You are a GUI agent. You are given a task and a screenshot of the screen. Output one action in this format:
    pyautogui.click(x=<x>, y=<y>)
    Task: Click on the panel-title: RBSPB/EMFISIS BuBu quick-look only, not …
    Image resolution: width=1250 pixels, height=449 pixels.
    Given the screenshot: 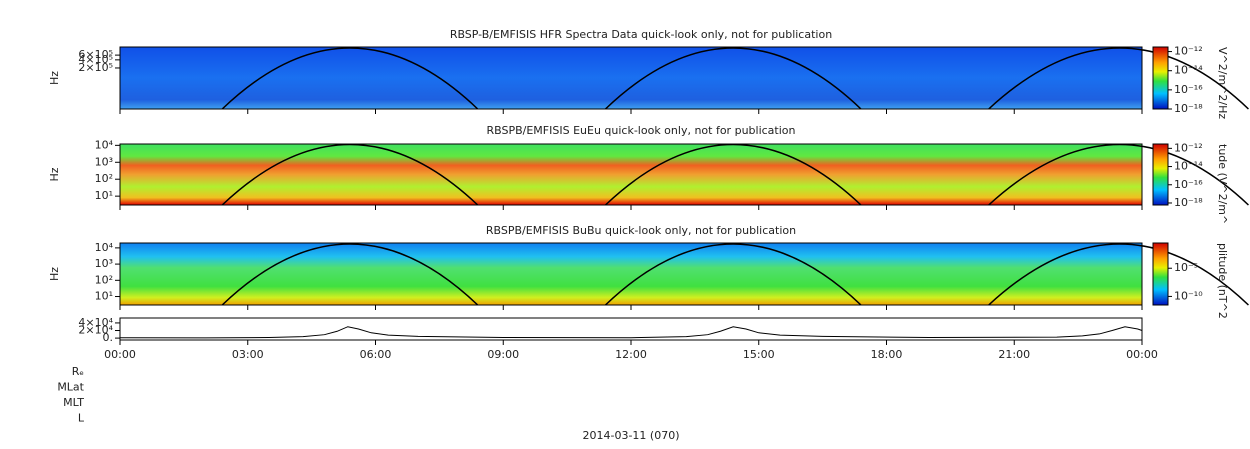 What is the action you would take?
    pyautogui.click(x=641, y=230)
    